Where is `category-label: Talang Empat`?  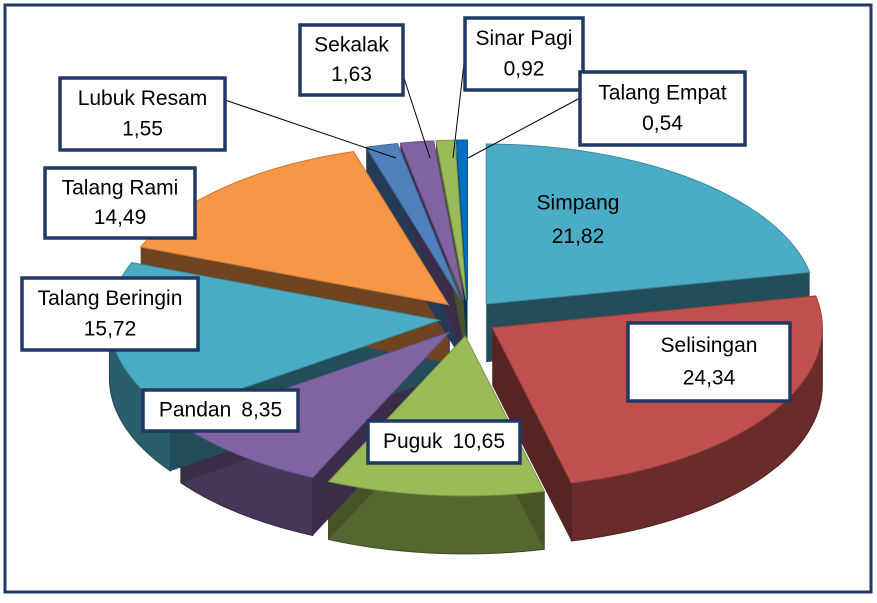 category-label: Talang Empat is located at coordinates (662, 92).